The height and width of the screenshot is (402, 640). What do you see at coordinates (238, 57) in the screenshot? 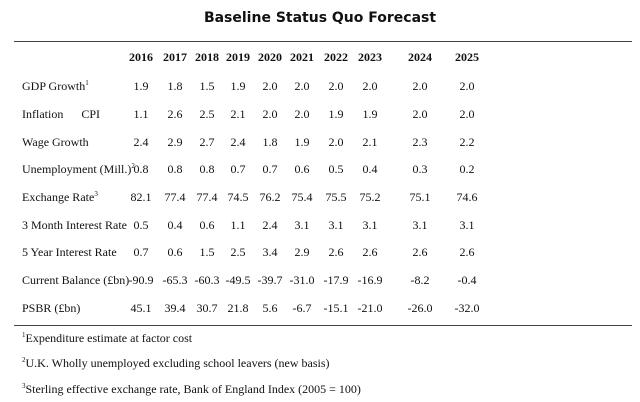
I see `year-header: 2019` at bounding box center [238, 57].